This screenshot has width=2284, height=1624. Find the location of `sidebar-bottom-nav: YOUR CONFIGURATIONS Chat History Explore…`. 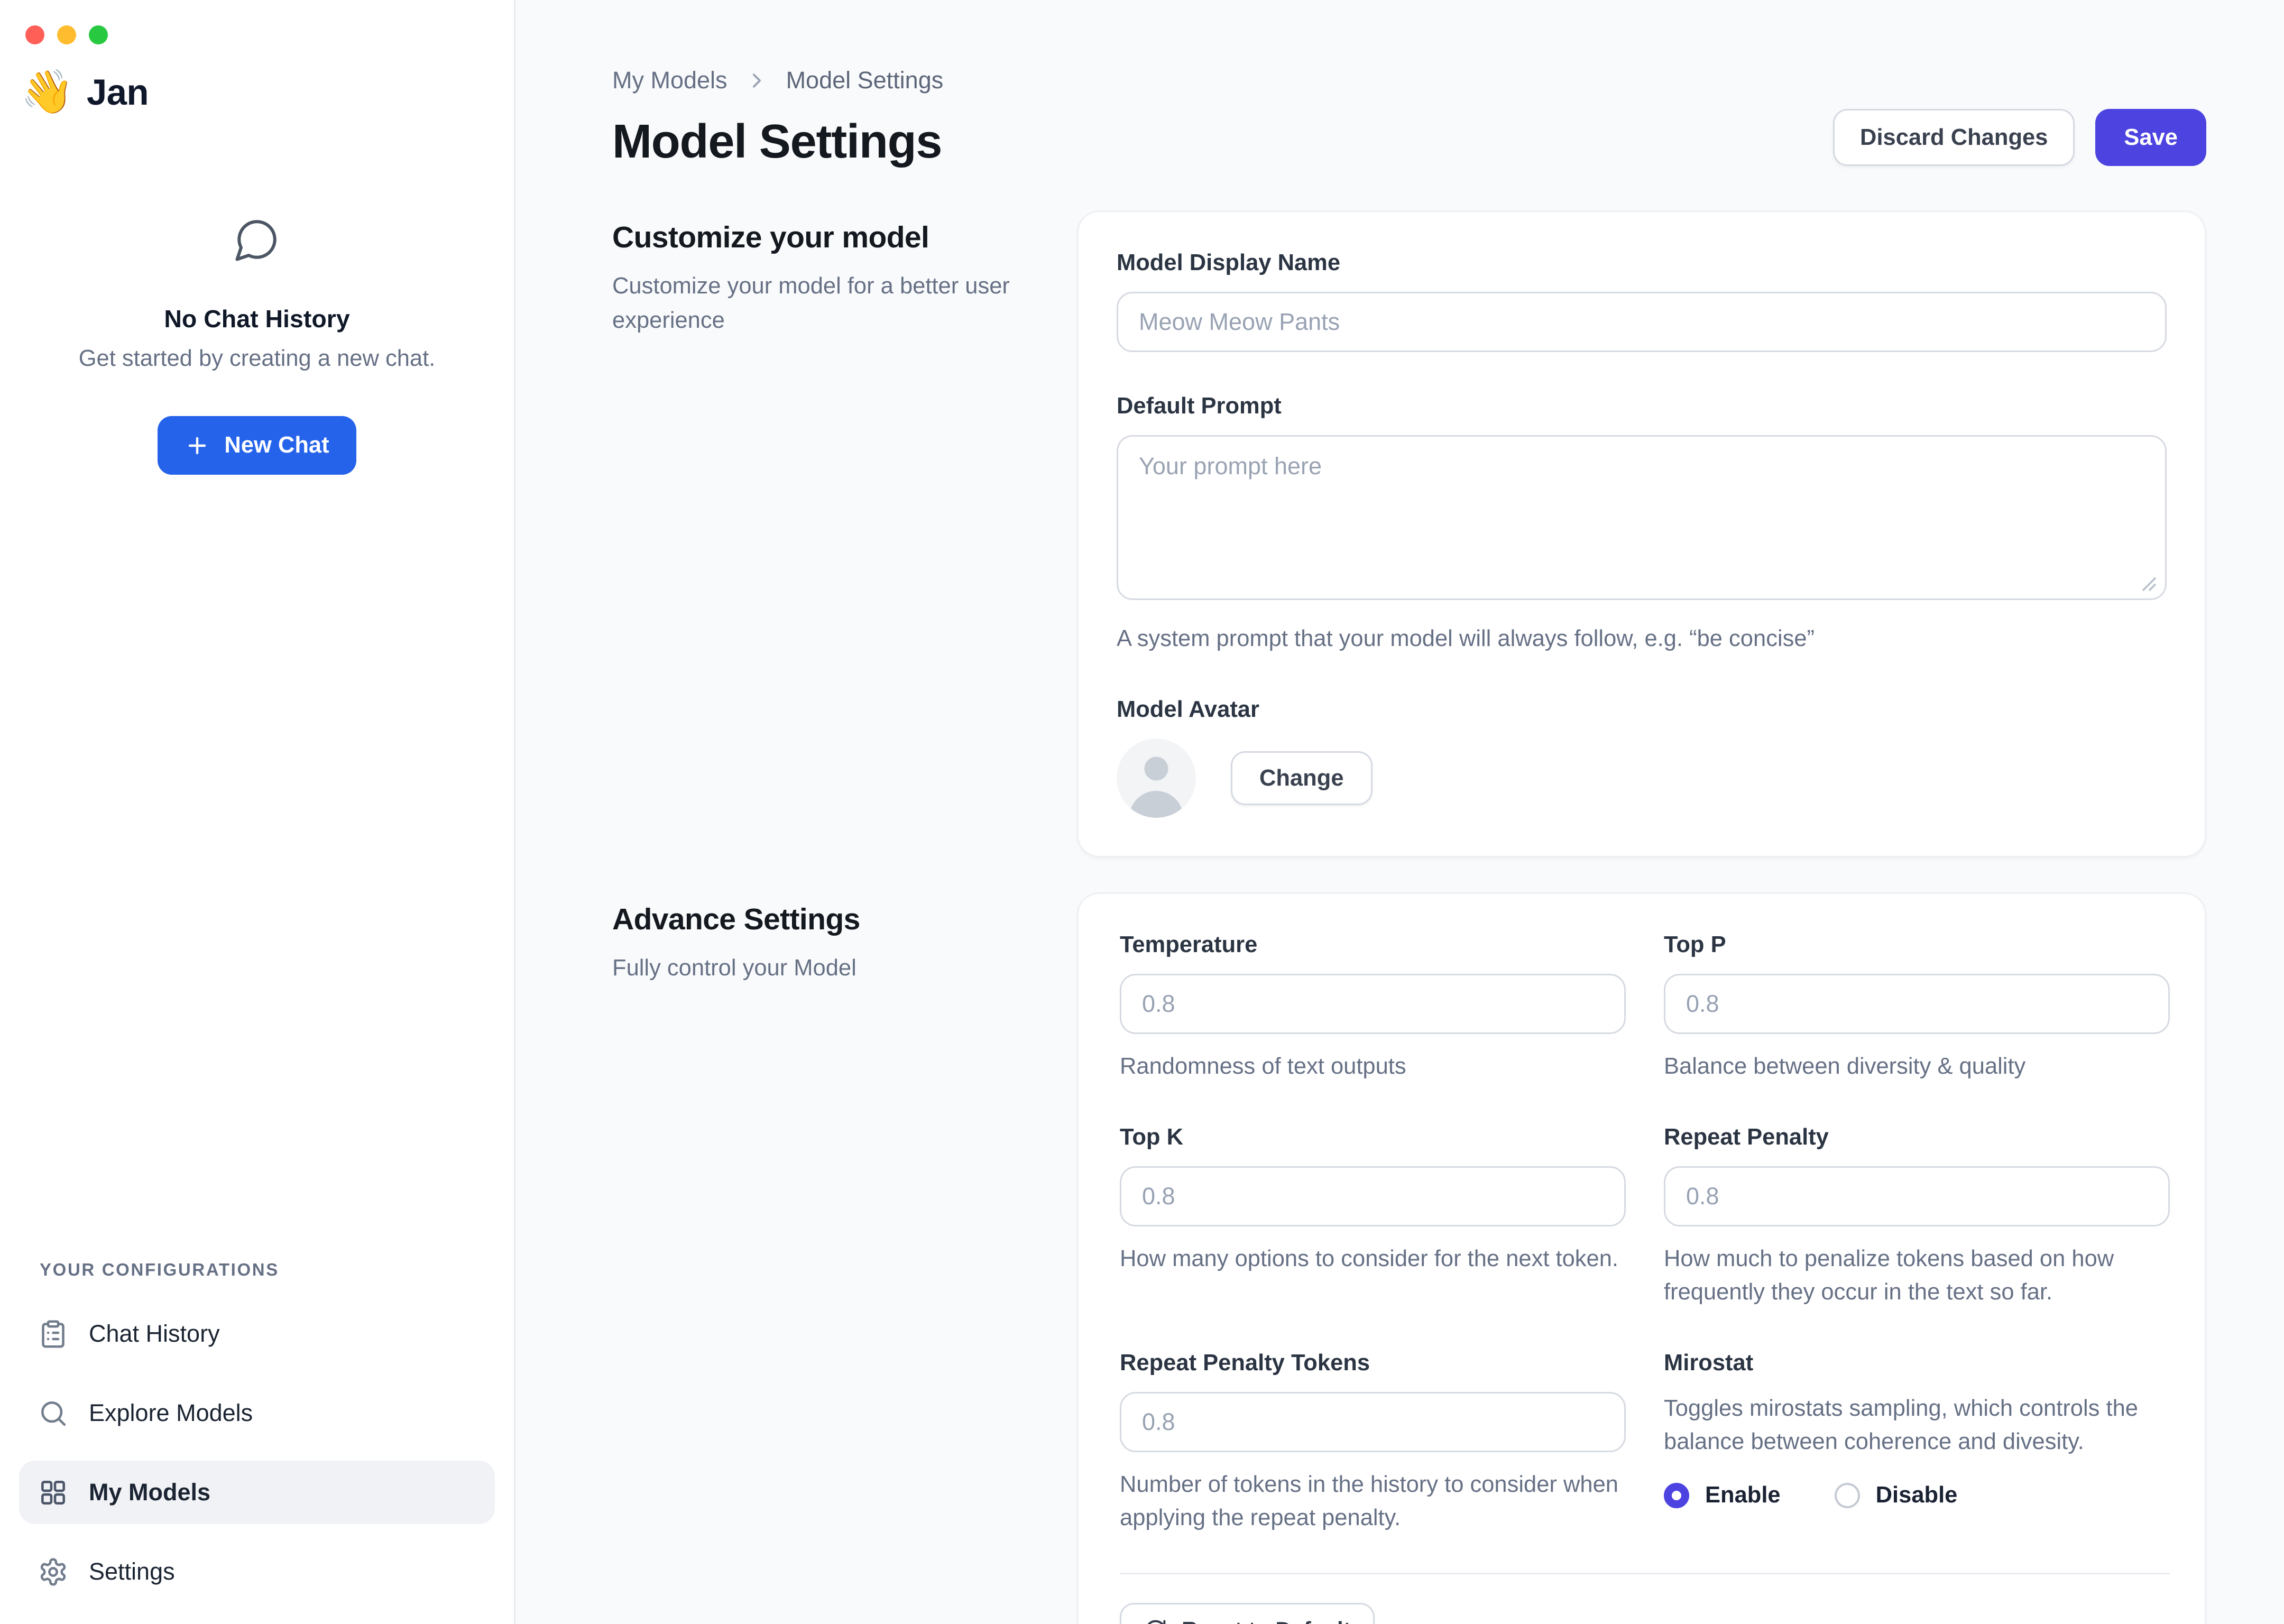

sidebar-bottom-nav: YOUR CONFIGURATIONS Chat History Explore… is located at coordinates (257, 1442).